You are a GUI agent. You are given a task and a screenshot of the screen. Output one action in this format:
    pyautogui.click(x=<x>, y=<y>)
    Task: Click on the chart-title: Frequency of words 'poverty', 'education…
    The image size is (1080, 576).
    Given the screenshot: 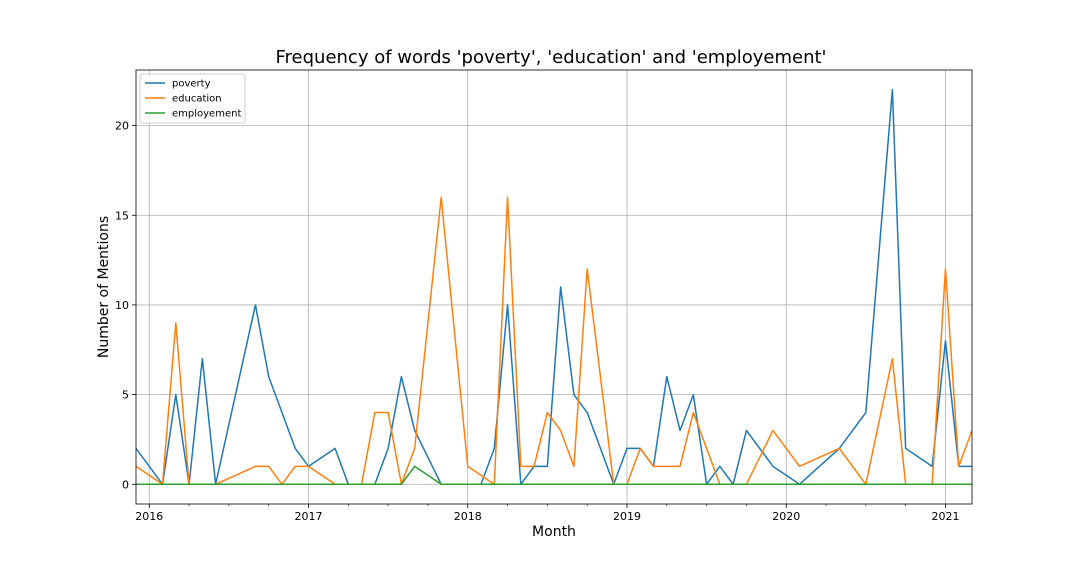 What is the action you would take?
    pyautogui.click(x=550, y=57)
    